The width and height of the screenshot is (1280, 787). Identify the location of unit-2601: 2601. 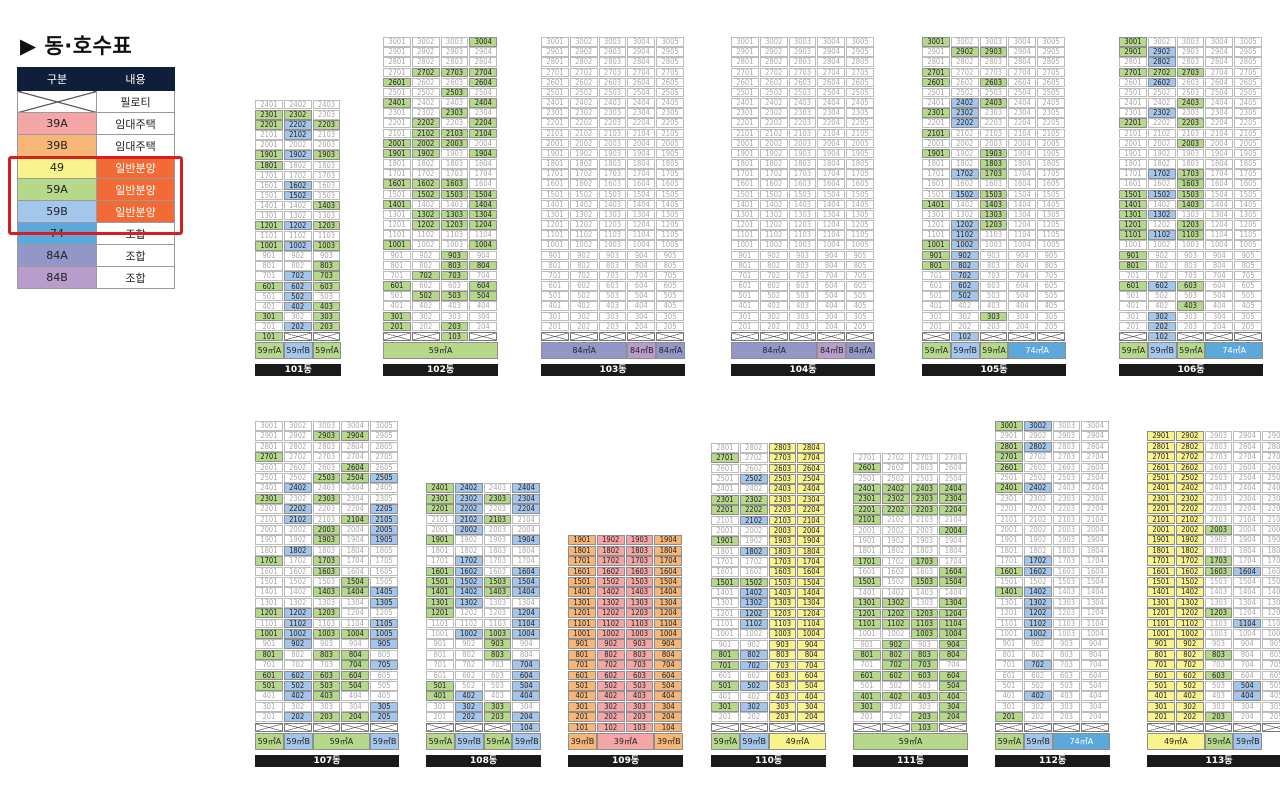
(745, 82).